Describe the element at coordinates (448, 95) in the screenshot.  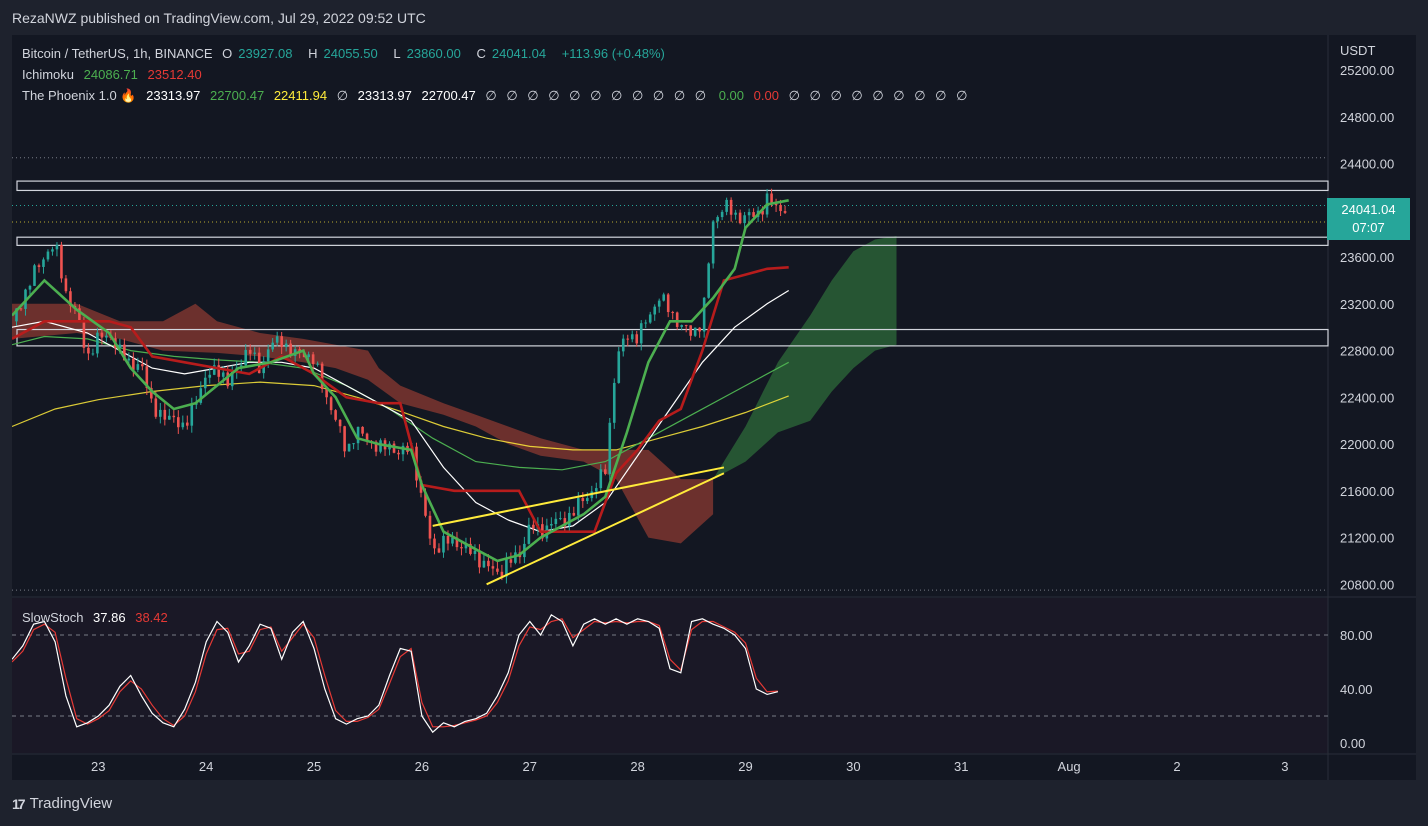
I see `phoenix-v5: 22700.47` at that location.